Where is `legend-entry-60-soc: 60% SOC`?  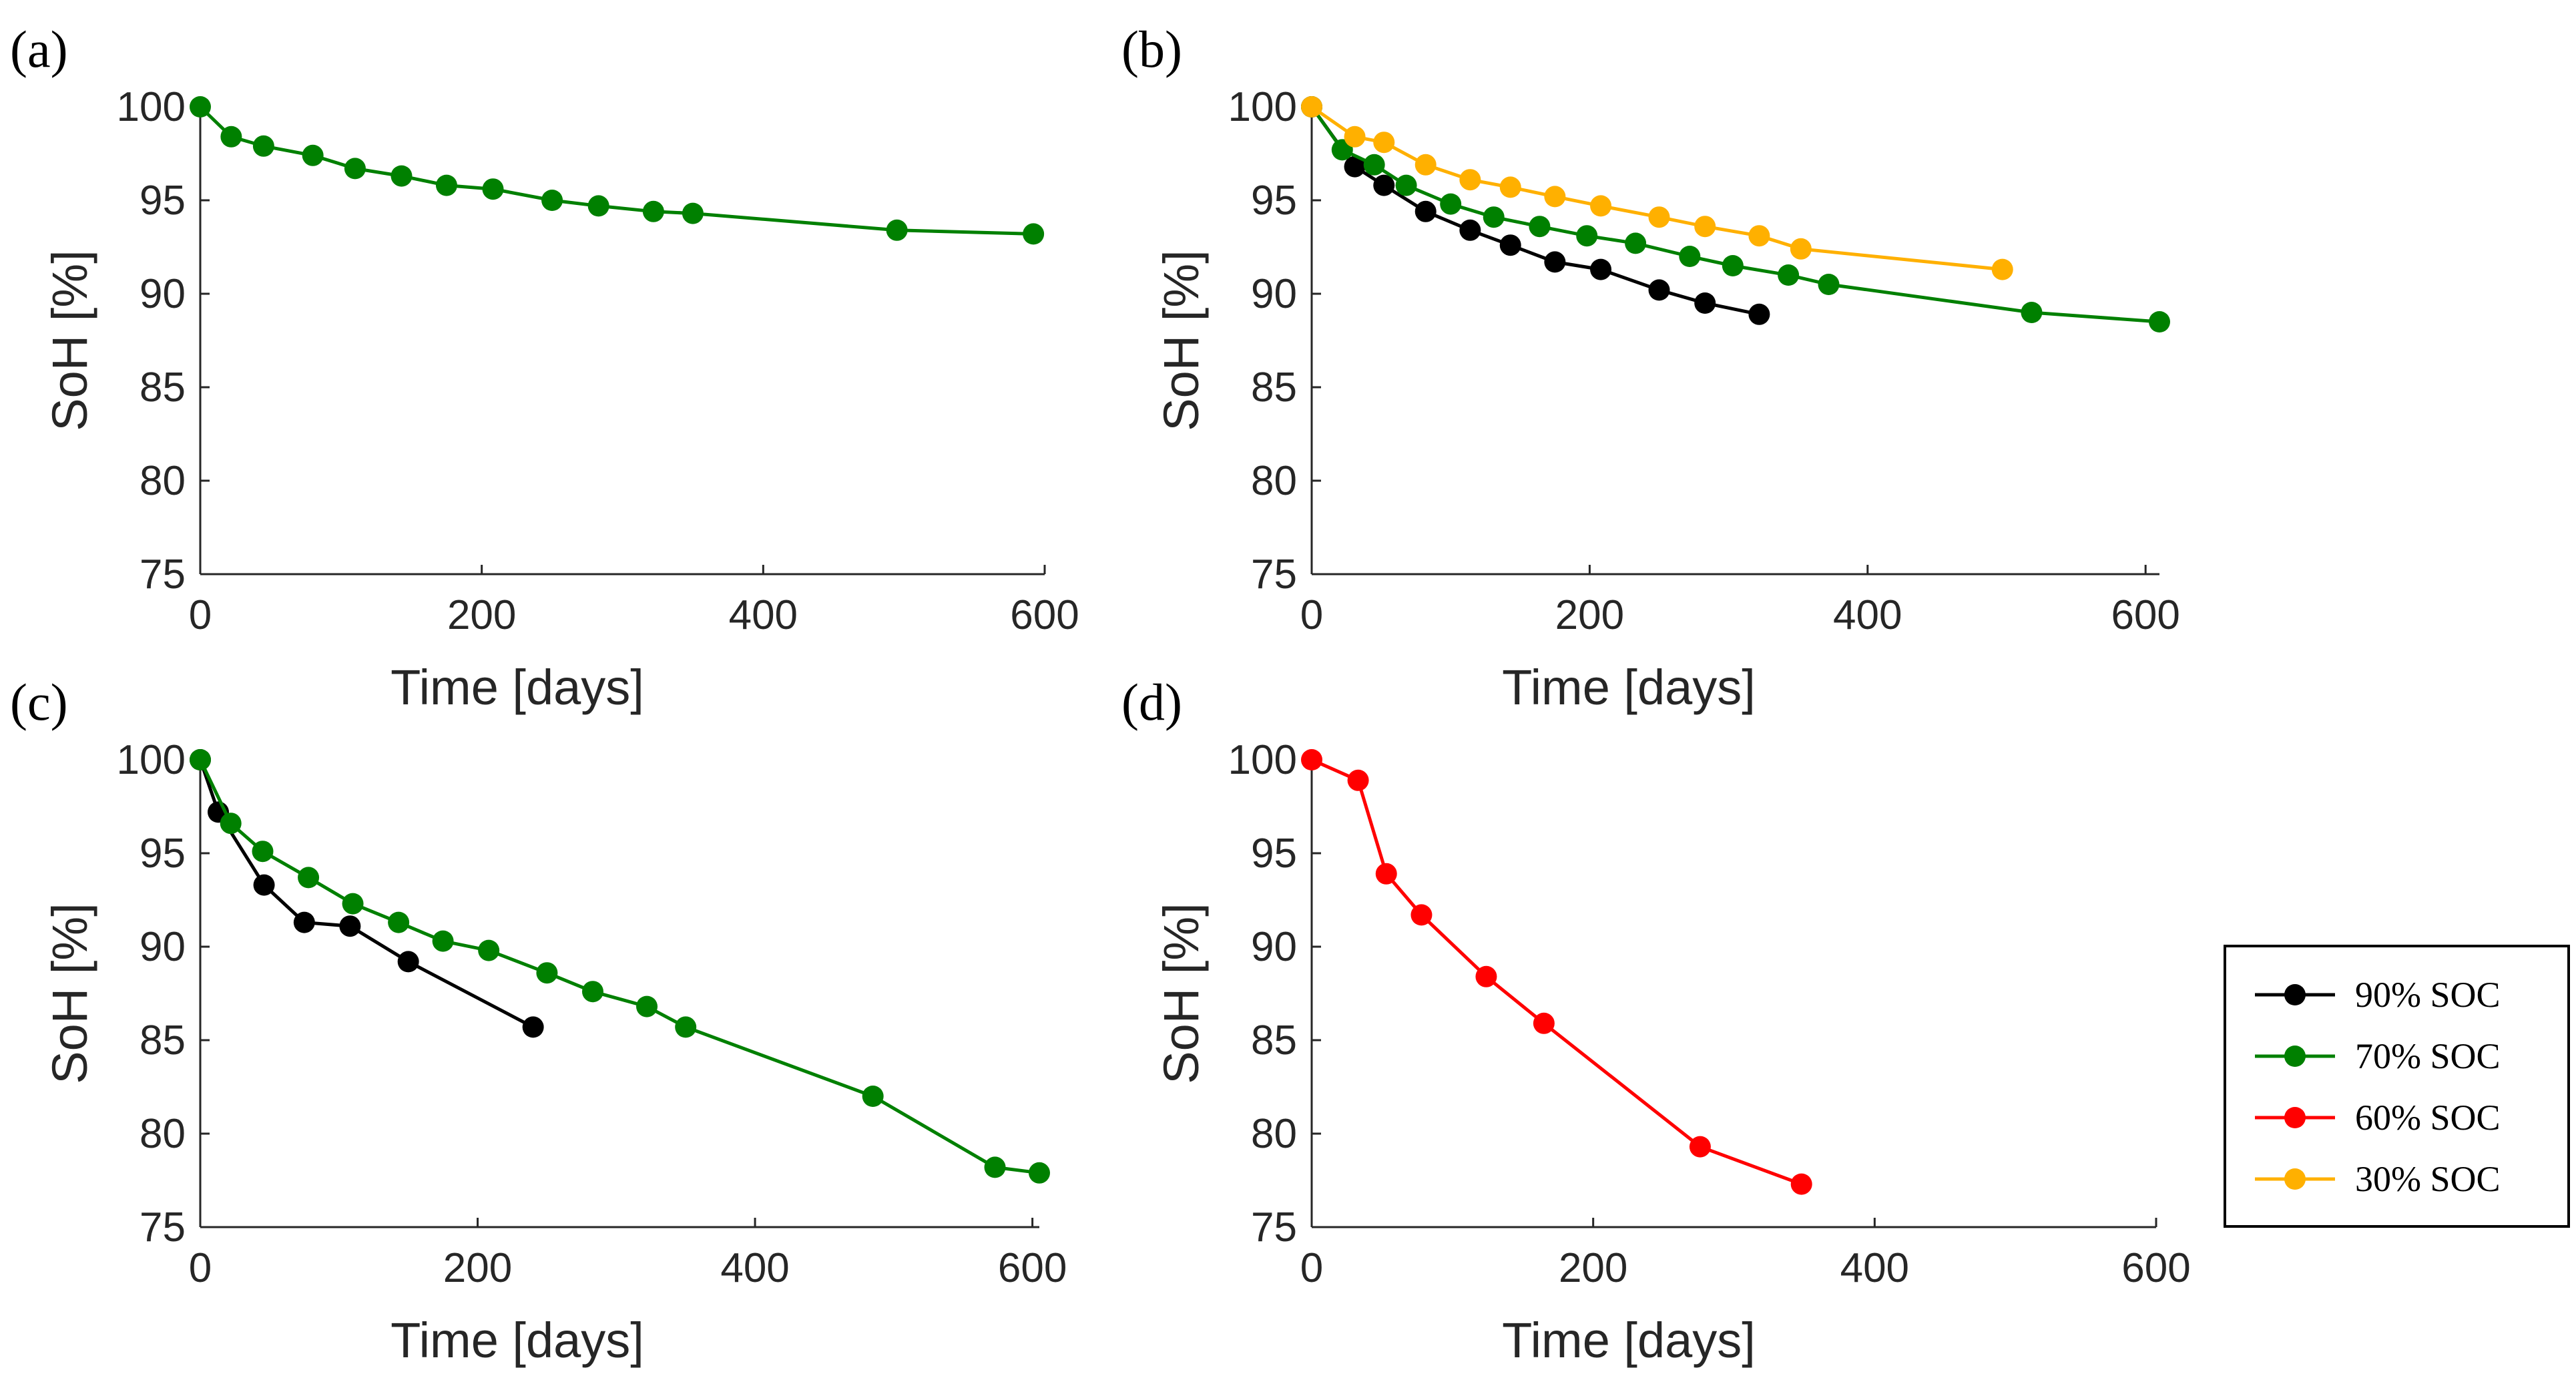 legend-entry-60-soc: 60% SOC is located at coordinates (2378, 1118).